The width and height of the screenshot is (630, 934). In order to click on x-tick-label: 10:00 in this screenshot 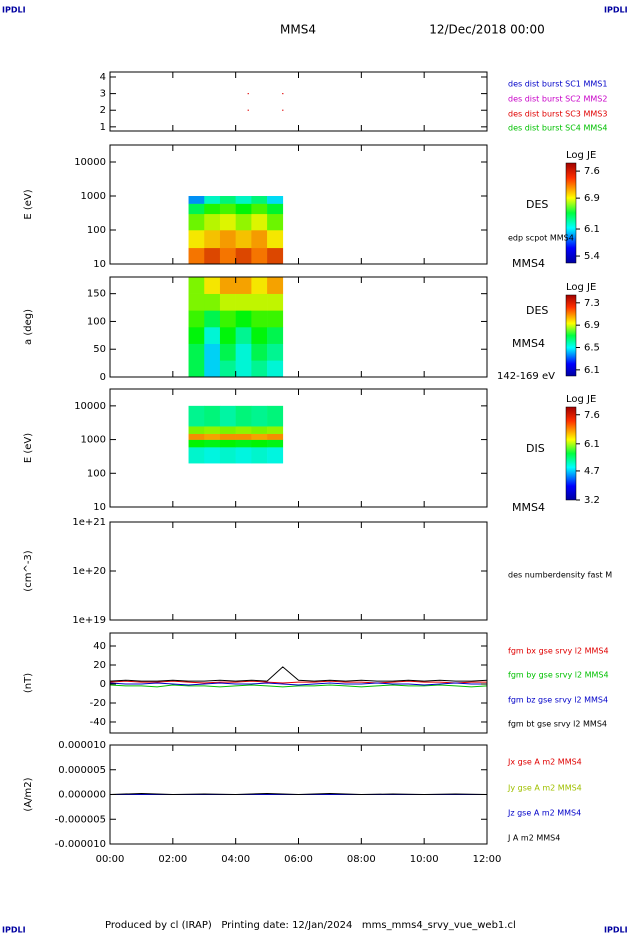, I will do `click(424, 859)`.